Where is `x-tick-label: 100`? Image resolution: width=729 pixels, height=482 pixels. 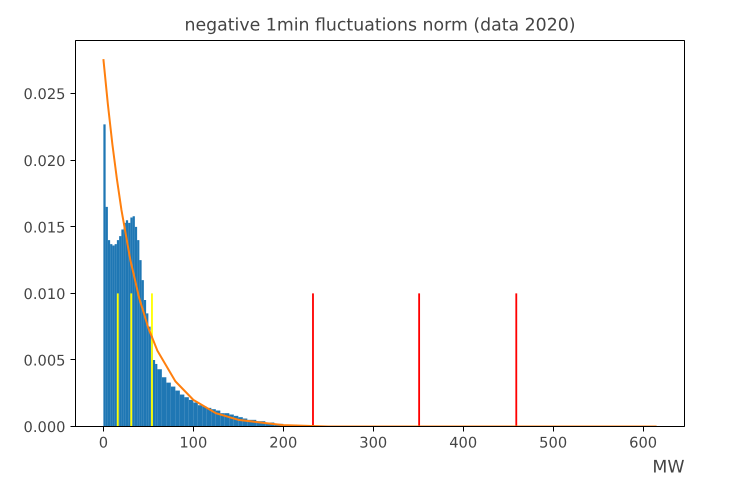
x-tick-label: 100 is located at coordinates (193, 443).